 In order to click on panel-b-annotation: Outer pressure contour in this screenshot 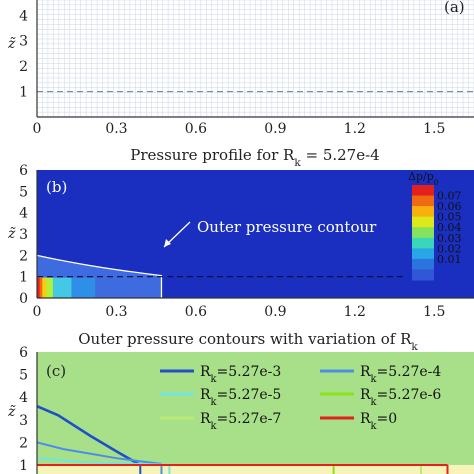, I will do `click(287, 227)`.